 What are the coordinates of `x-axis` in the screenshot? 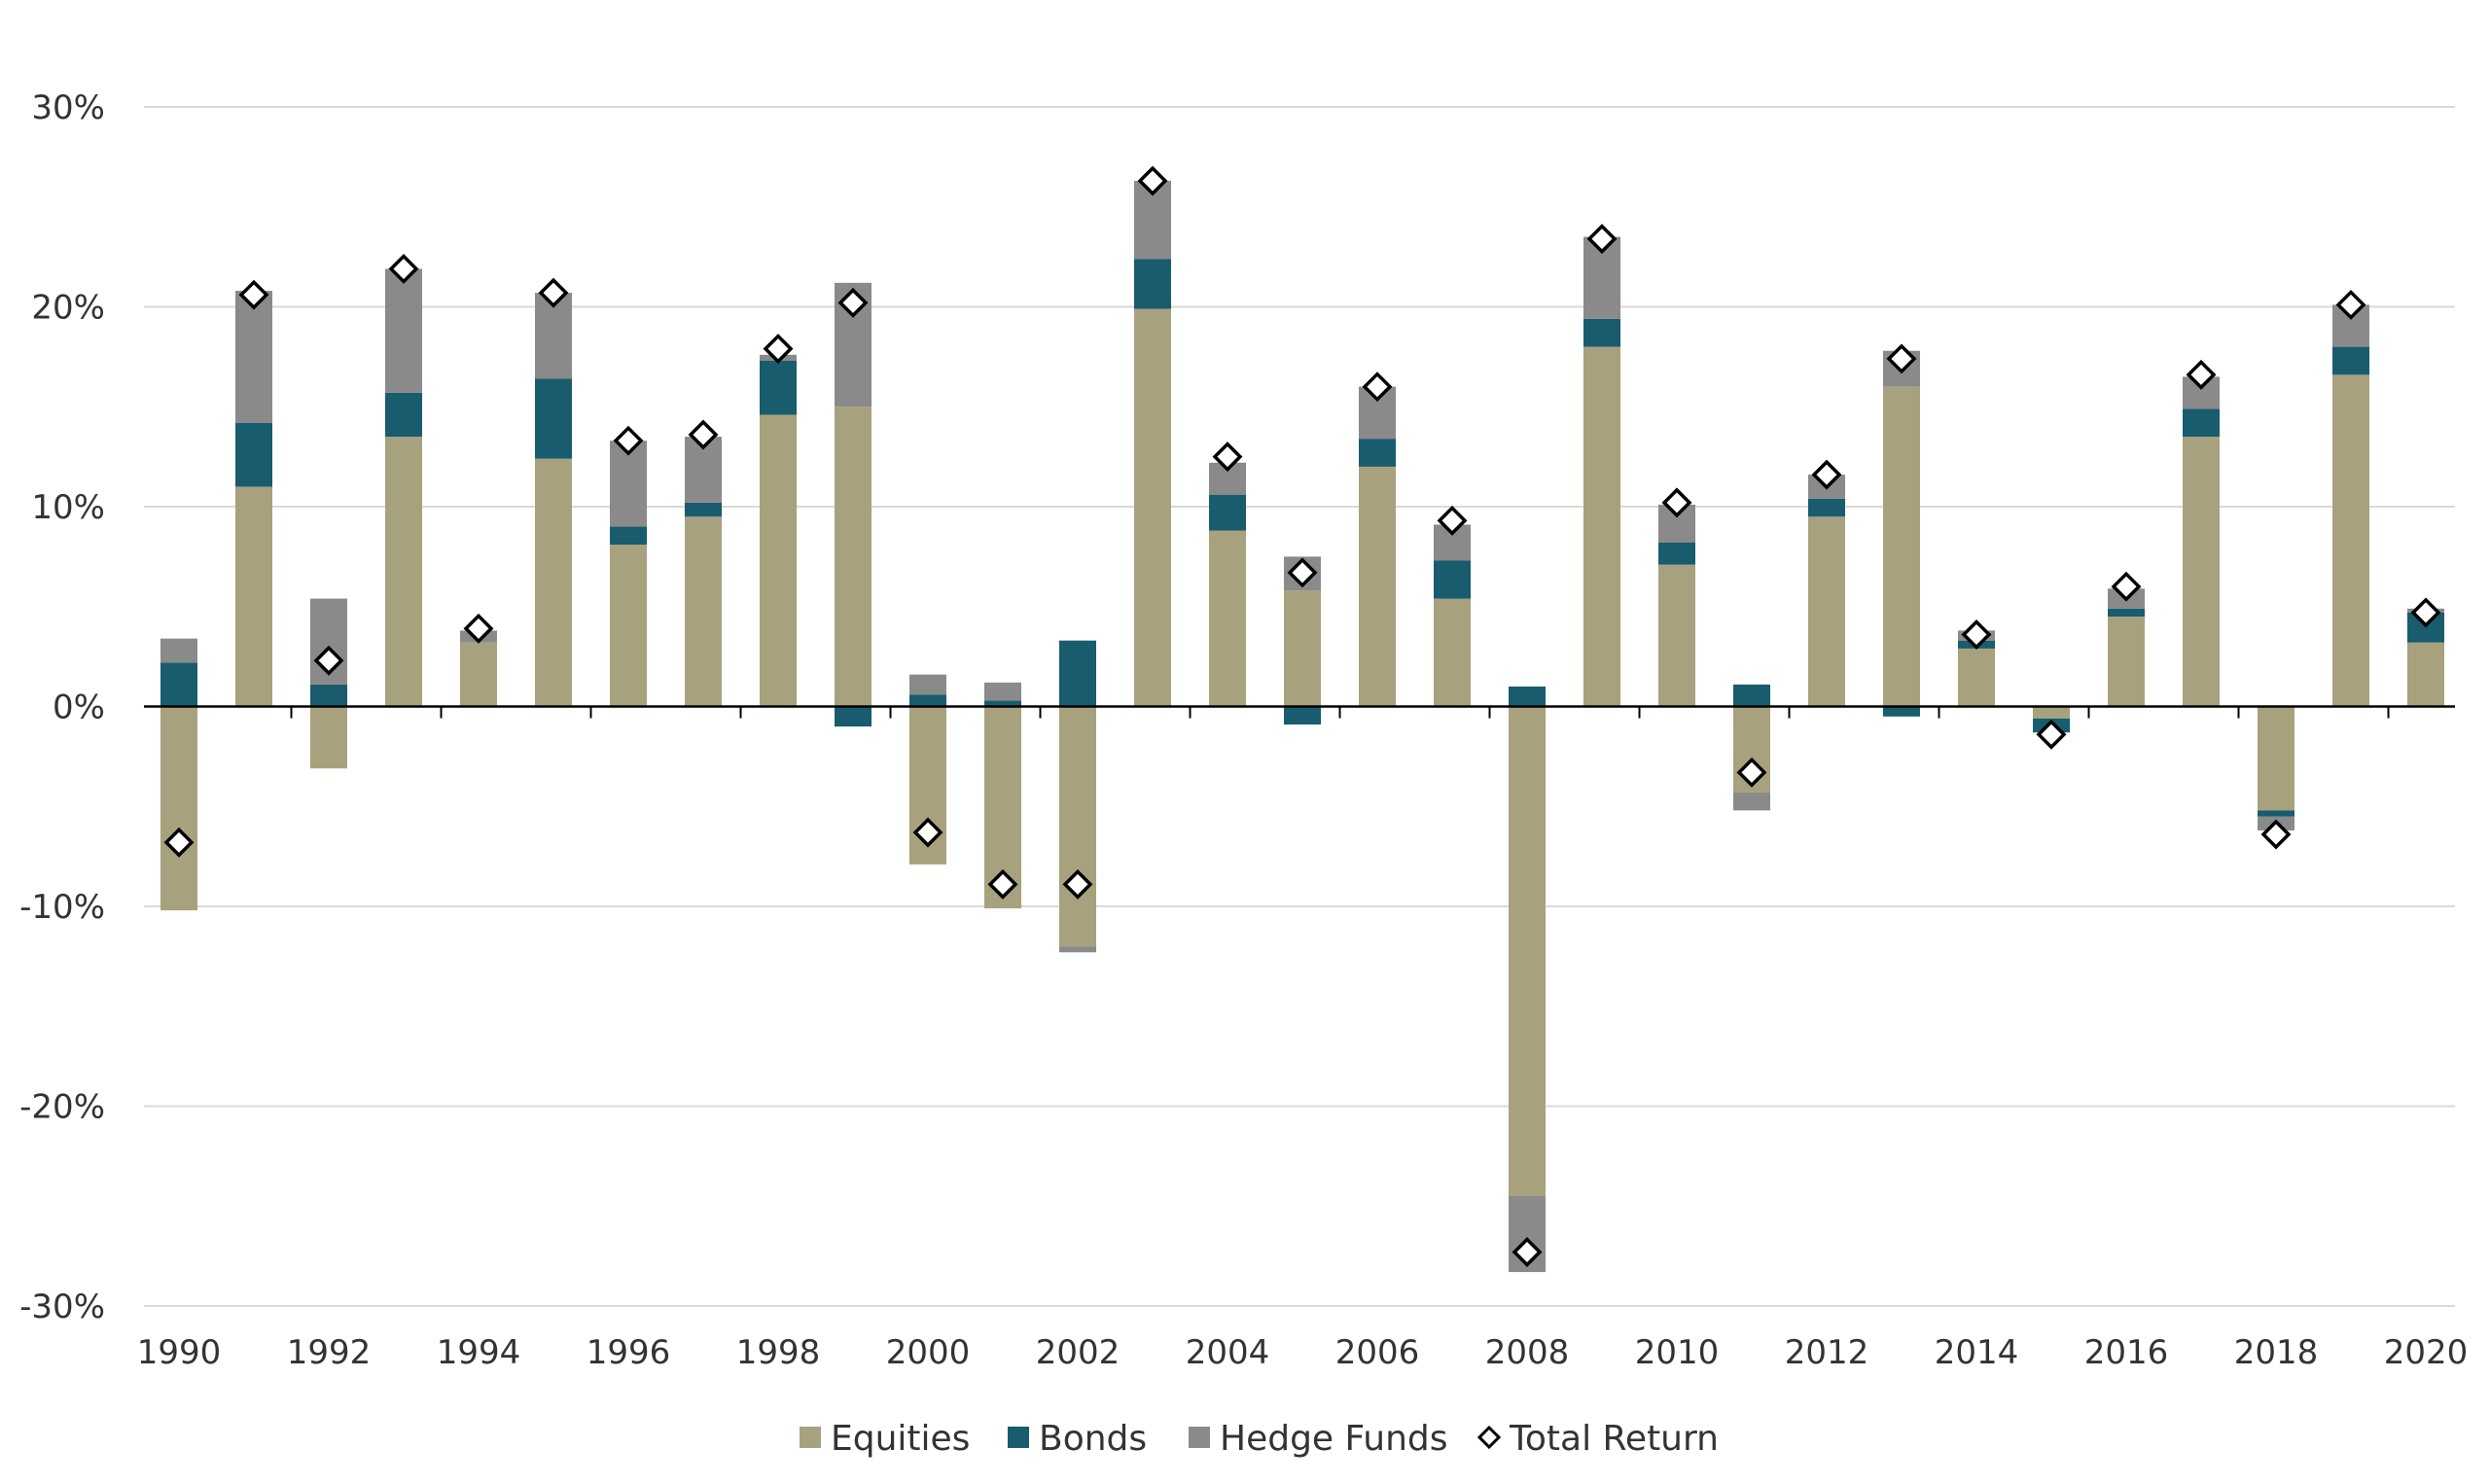 It's located at (1299, 712).